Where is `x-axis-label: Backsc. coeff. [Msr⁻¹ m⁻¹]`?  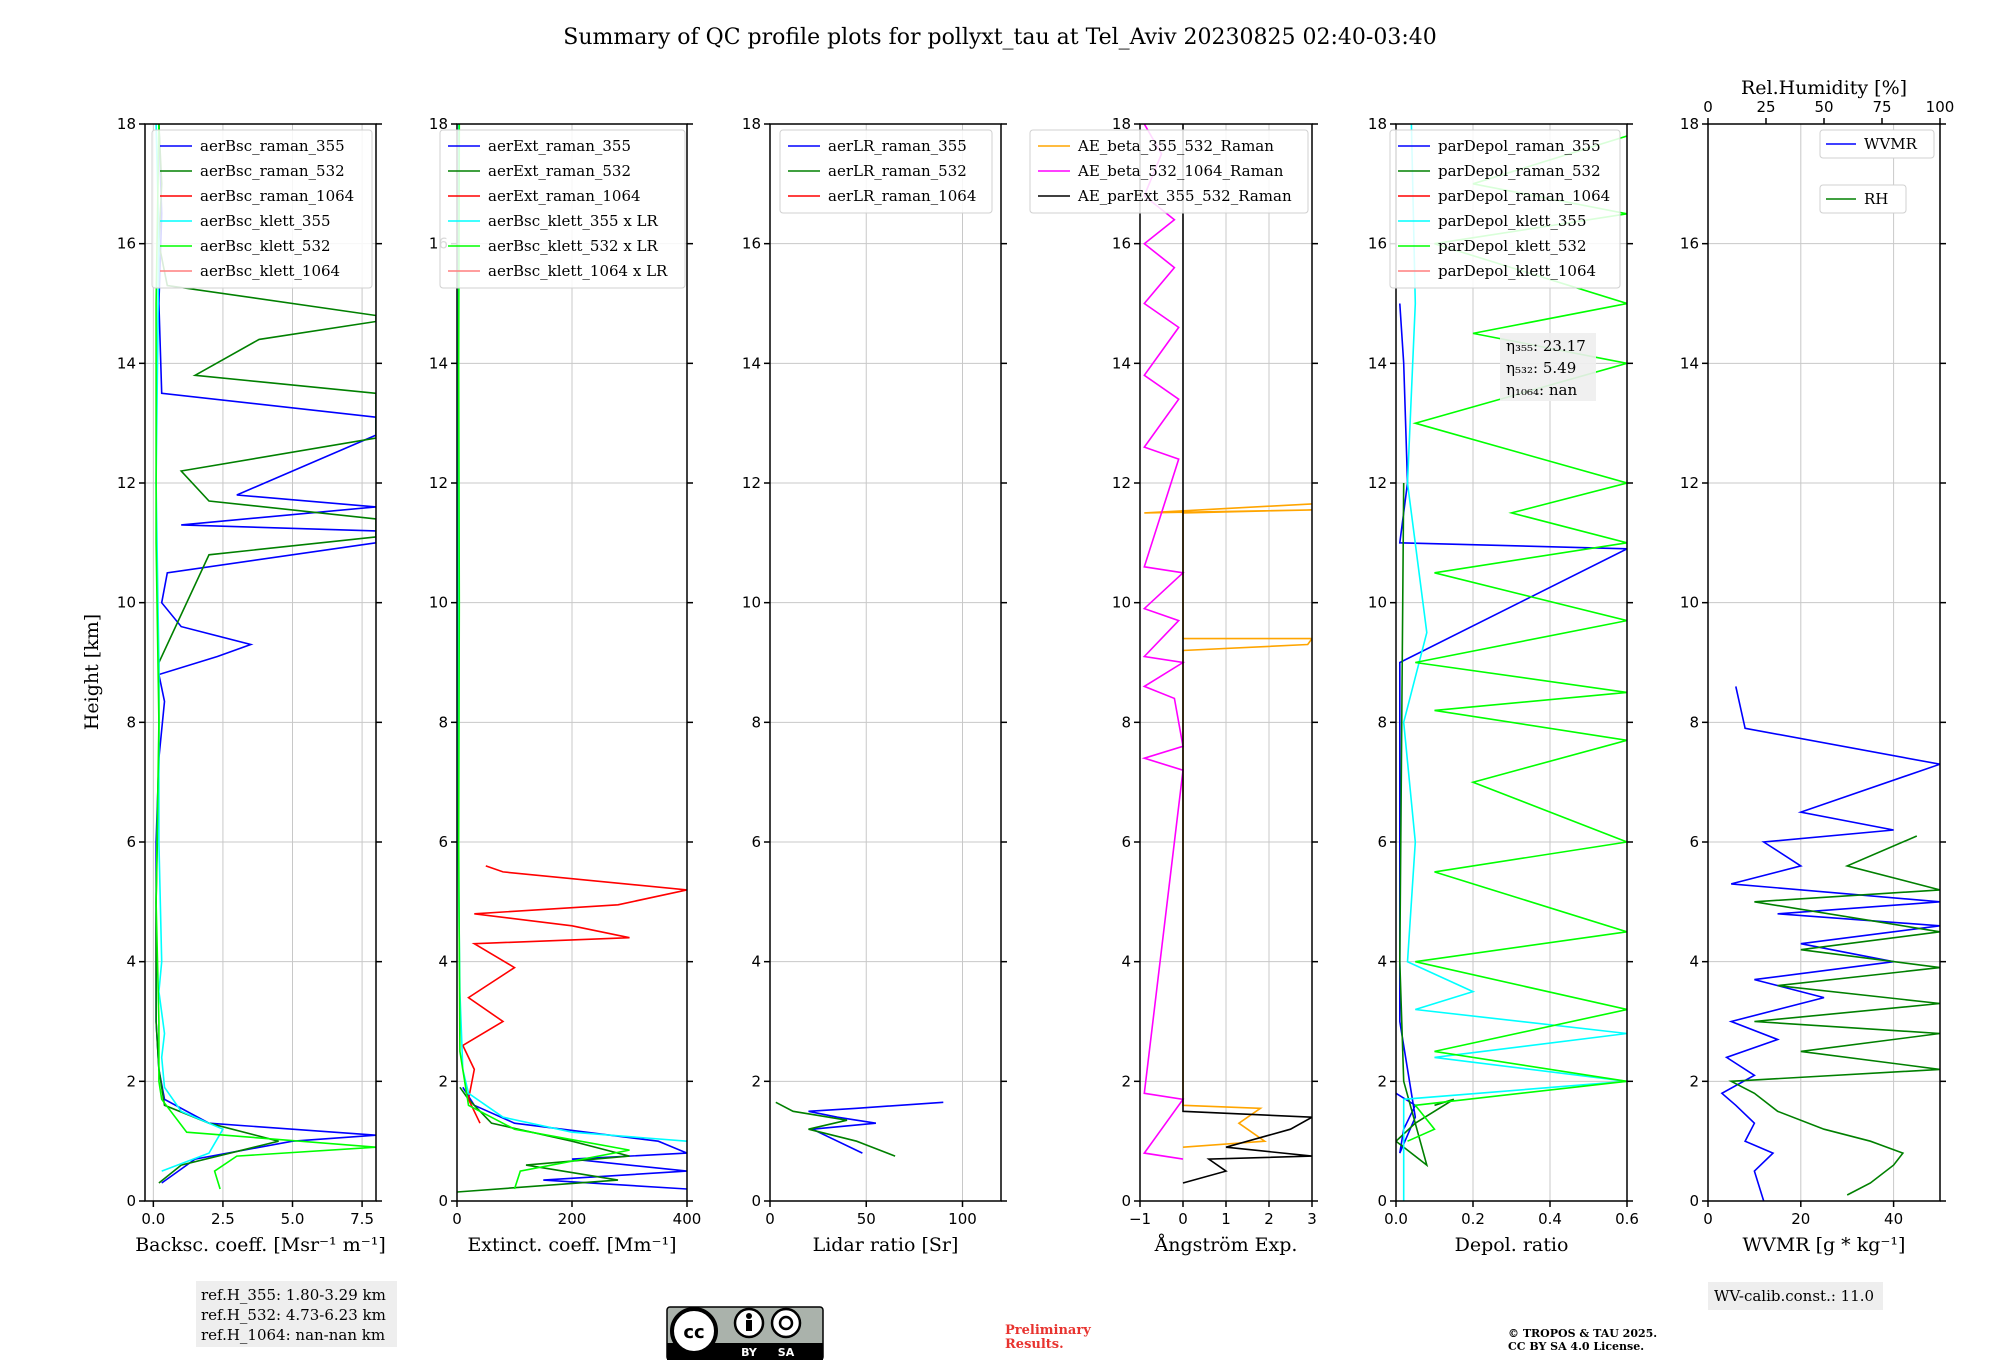
x-axis-label: Backsc. coeff. [Msr⁻¹ m⁻¹] is located at coordinates (260, 1245).